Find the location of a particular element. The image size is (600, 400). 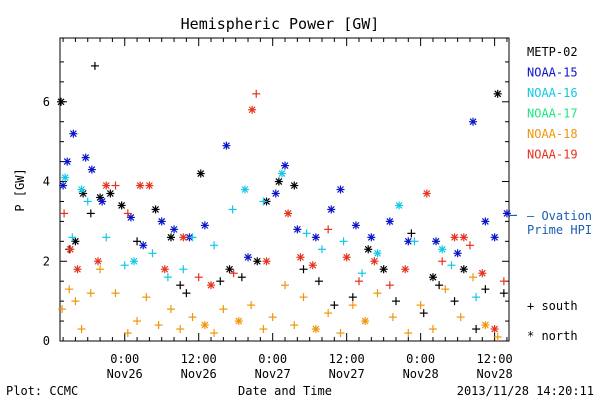

marker-legend-entry: + south is located at coordinates (552, 306).